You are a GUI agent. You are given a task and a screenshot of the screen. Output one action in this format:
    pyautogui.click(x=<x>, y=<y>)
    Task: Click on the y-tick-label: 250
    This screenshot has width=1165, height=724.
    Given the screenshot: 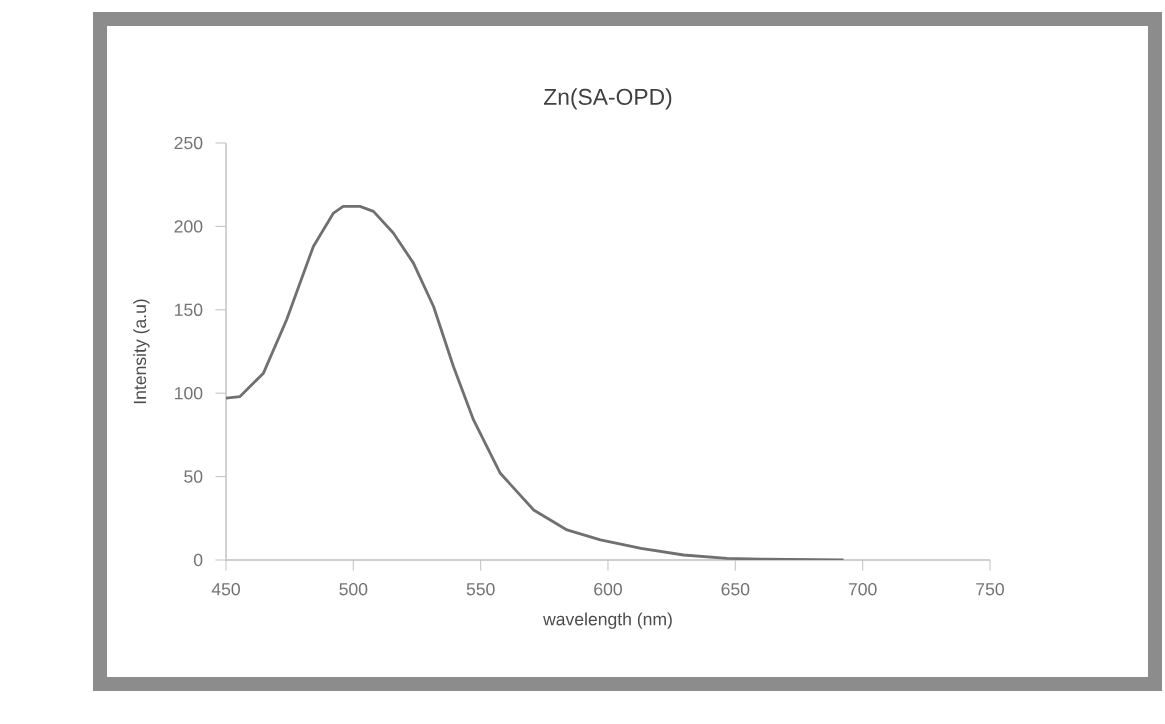 What is the action you would take?
    pyautogui.click(x=188, y=143)
    